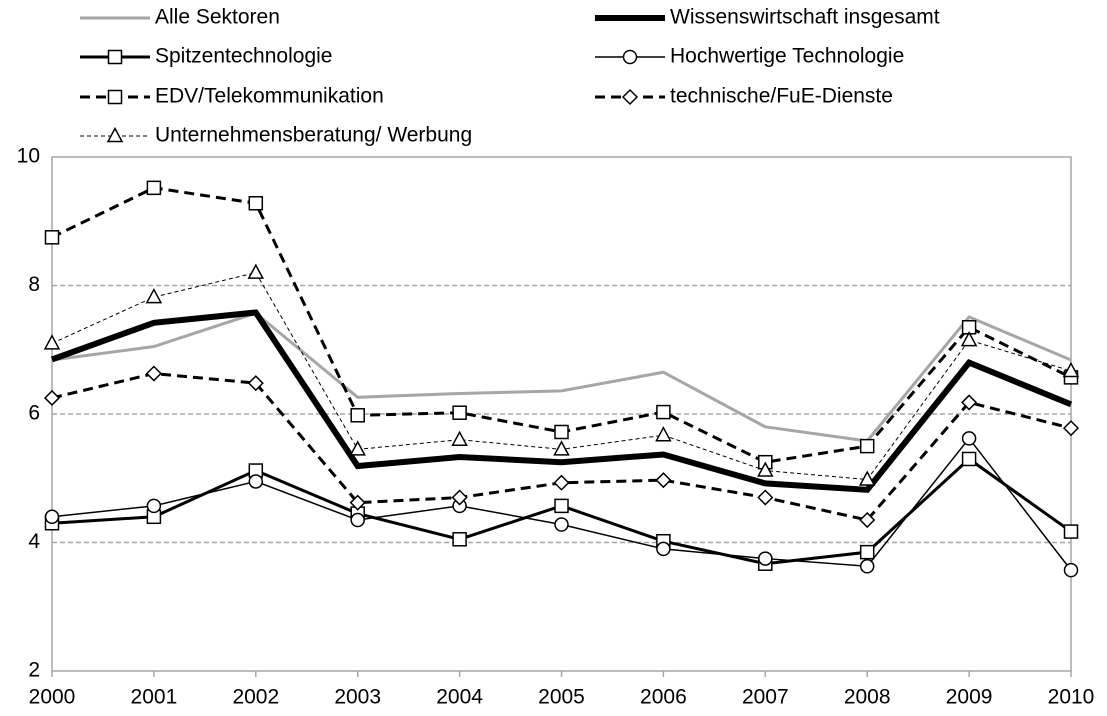  I want to click on legend-label: Unternehmensberatung/ Werbung, so click(313, 135).